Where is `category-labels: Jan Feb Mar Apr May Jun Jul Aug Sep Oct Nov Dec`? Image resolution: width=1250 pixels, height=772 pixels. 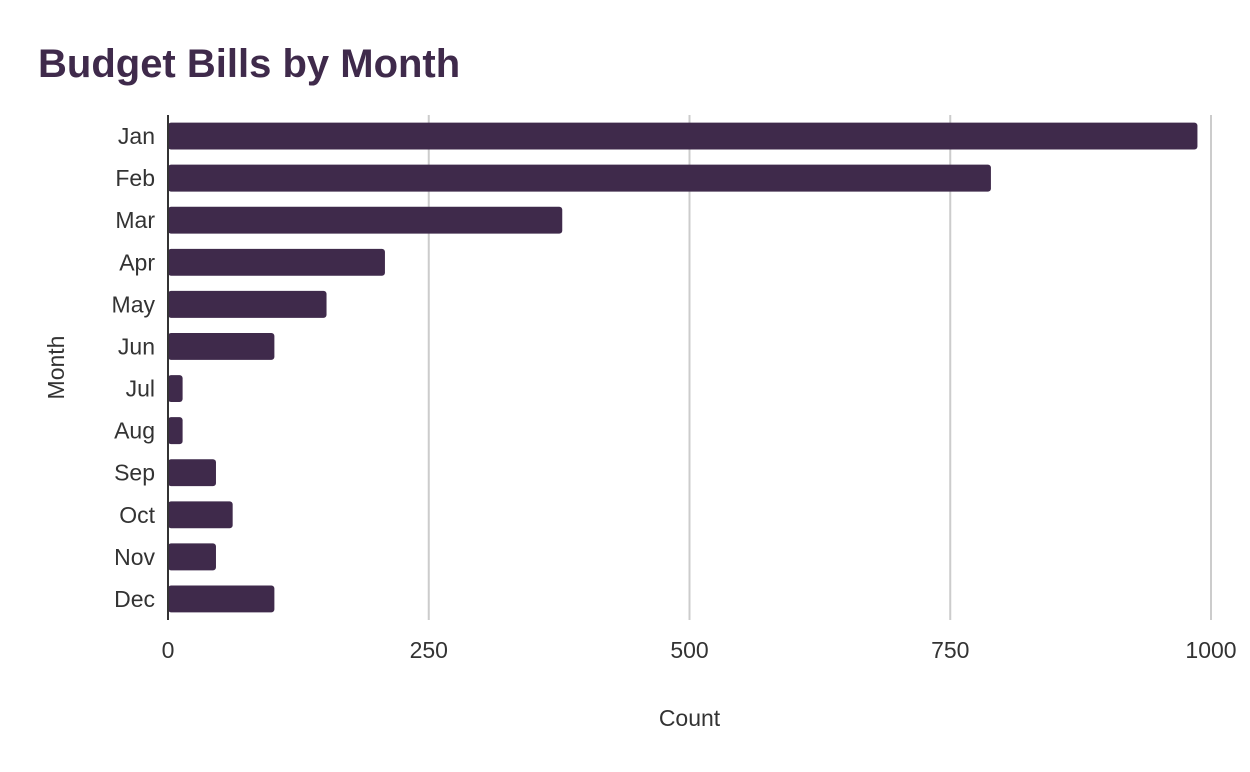
category-labels: Jan Feb Mar Apr May Jun Jul Aug Sep Oct Nov Dec is located at coordinates (134, 367).